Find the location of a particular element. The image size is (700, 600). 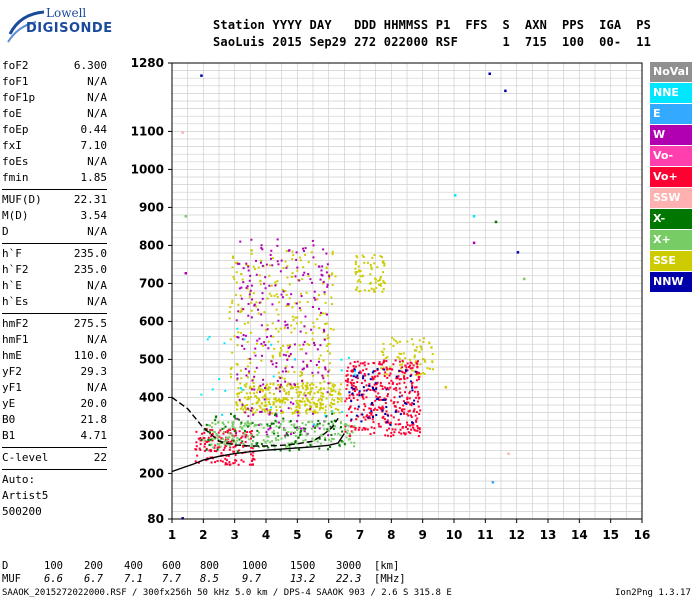

legend-item-nne: NNE is located at coordinates (671, 93).